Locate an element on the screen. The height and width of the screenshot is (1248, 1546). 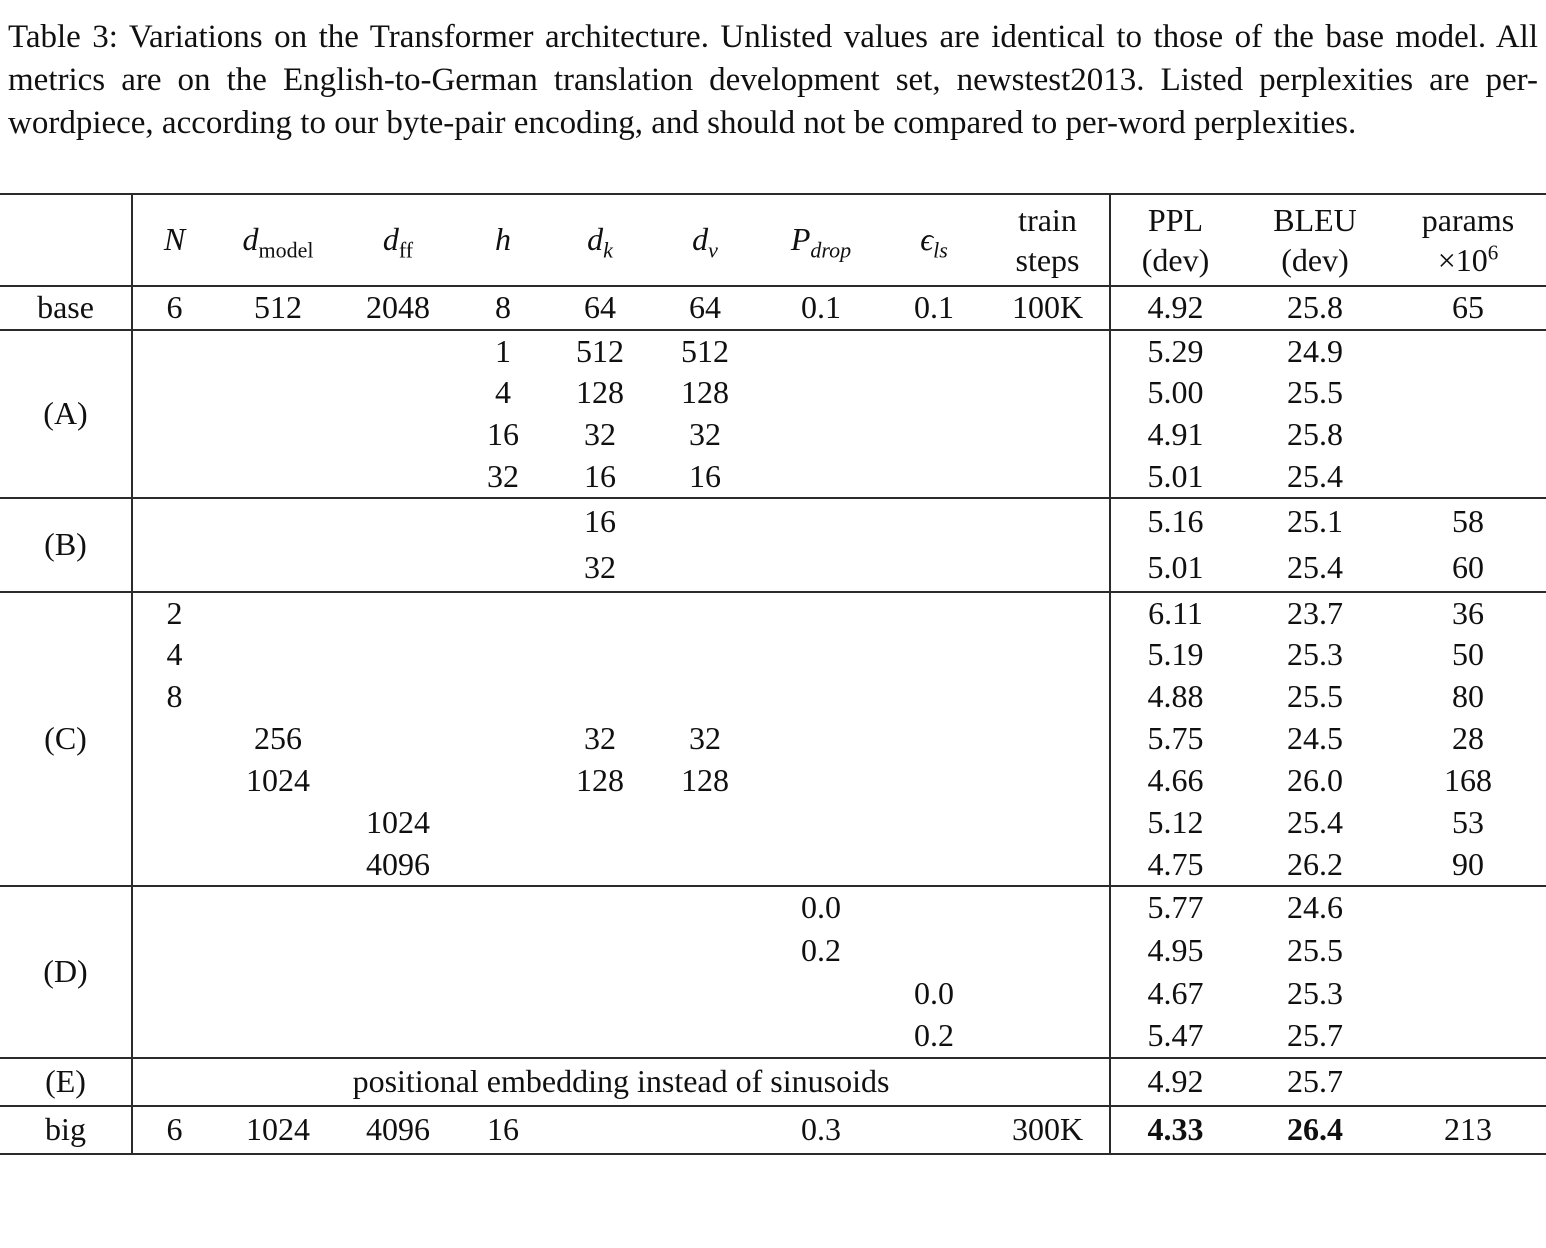
table-row-a2: 4 128 128 5.00 25.5 is located at coordinates (773, 392).